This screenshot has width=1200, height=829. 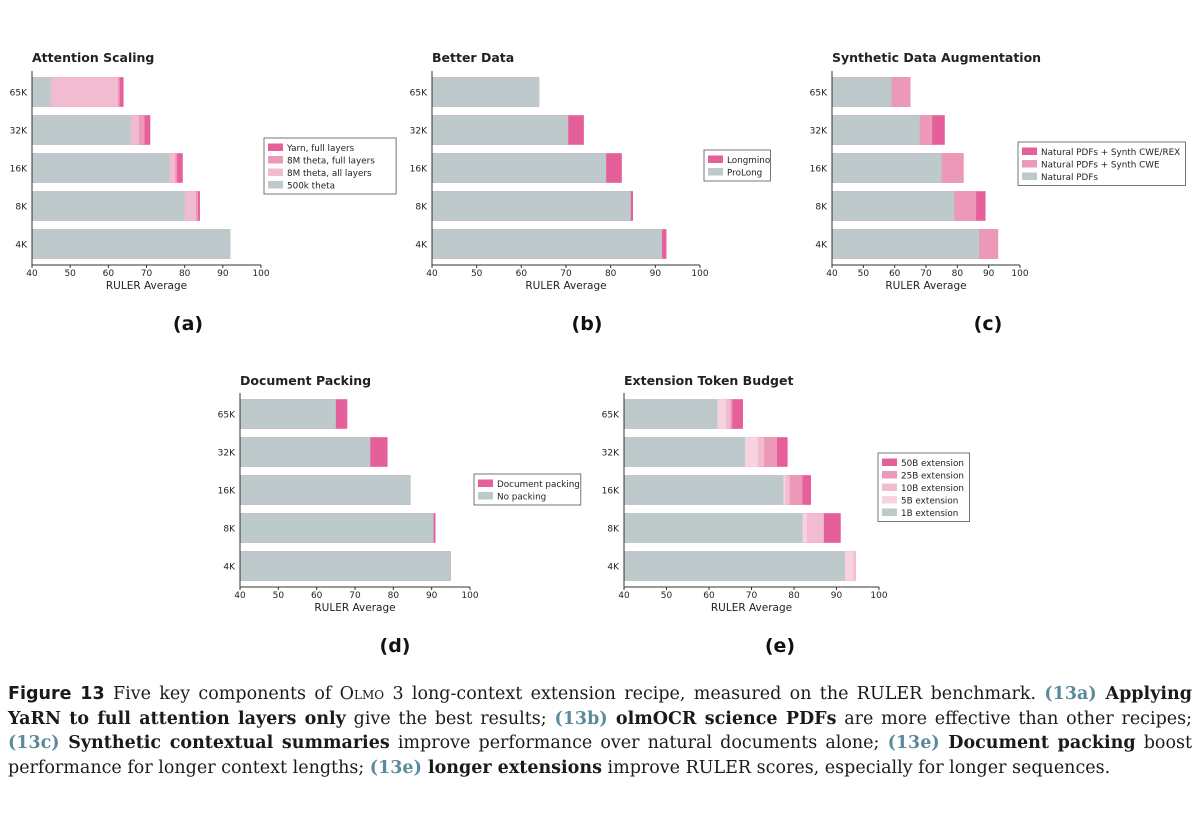 What do you see at coordinates (932, 476) in the screenshot?
I see `legend-label: 25B extension` at bounding box center [932, 476].